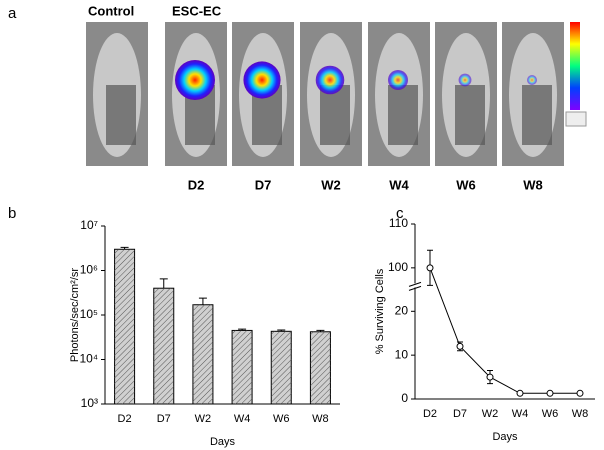  I want to click on timepoint-label: W8, so click(533, 184).